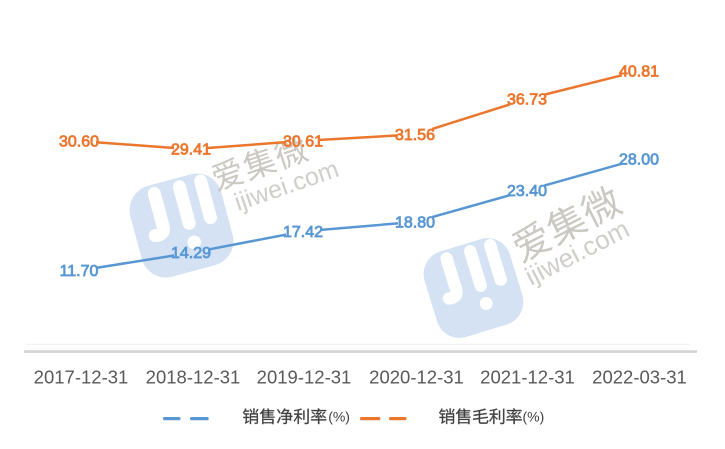  What do you see at coordinates (639, 377) in the screenshot?
I see `svg-text: 2022-03-31` at bounding box center [639, 377].